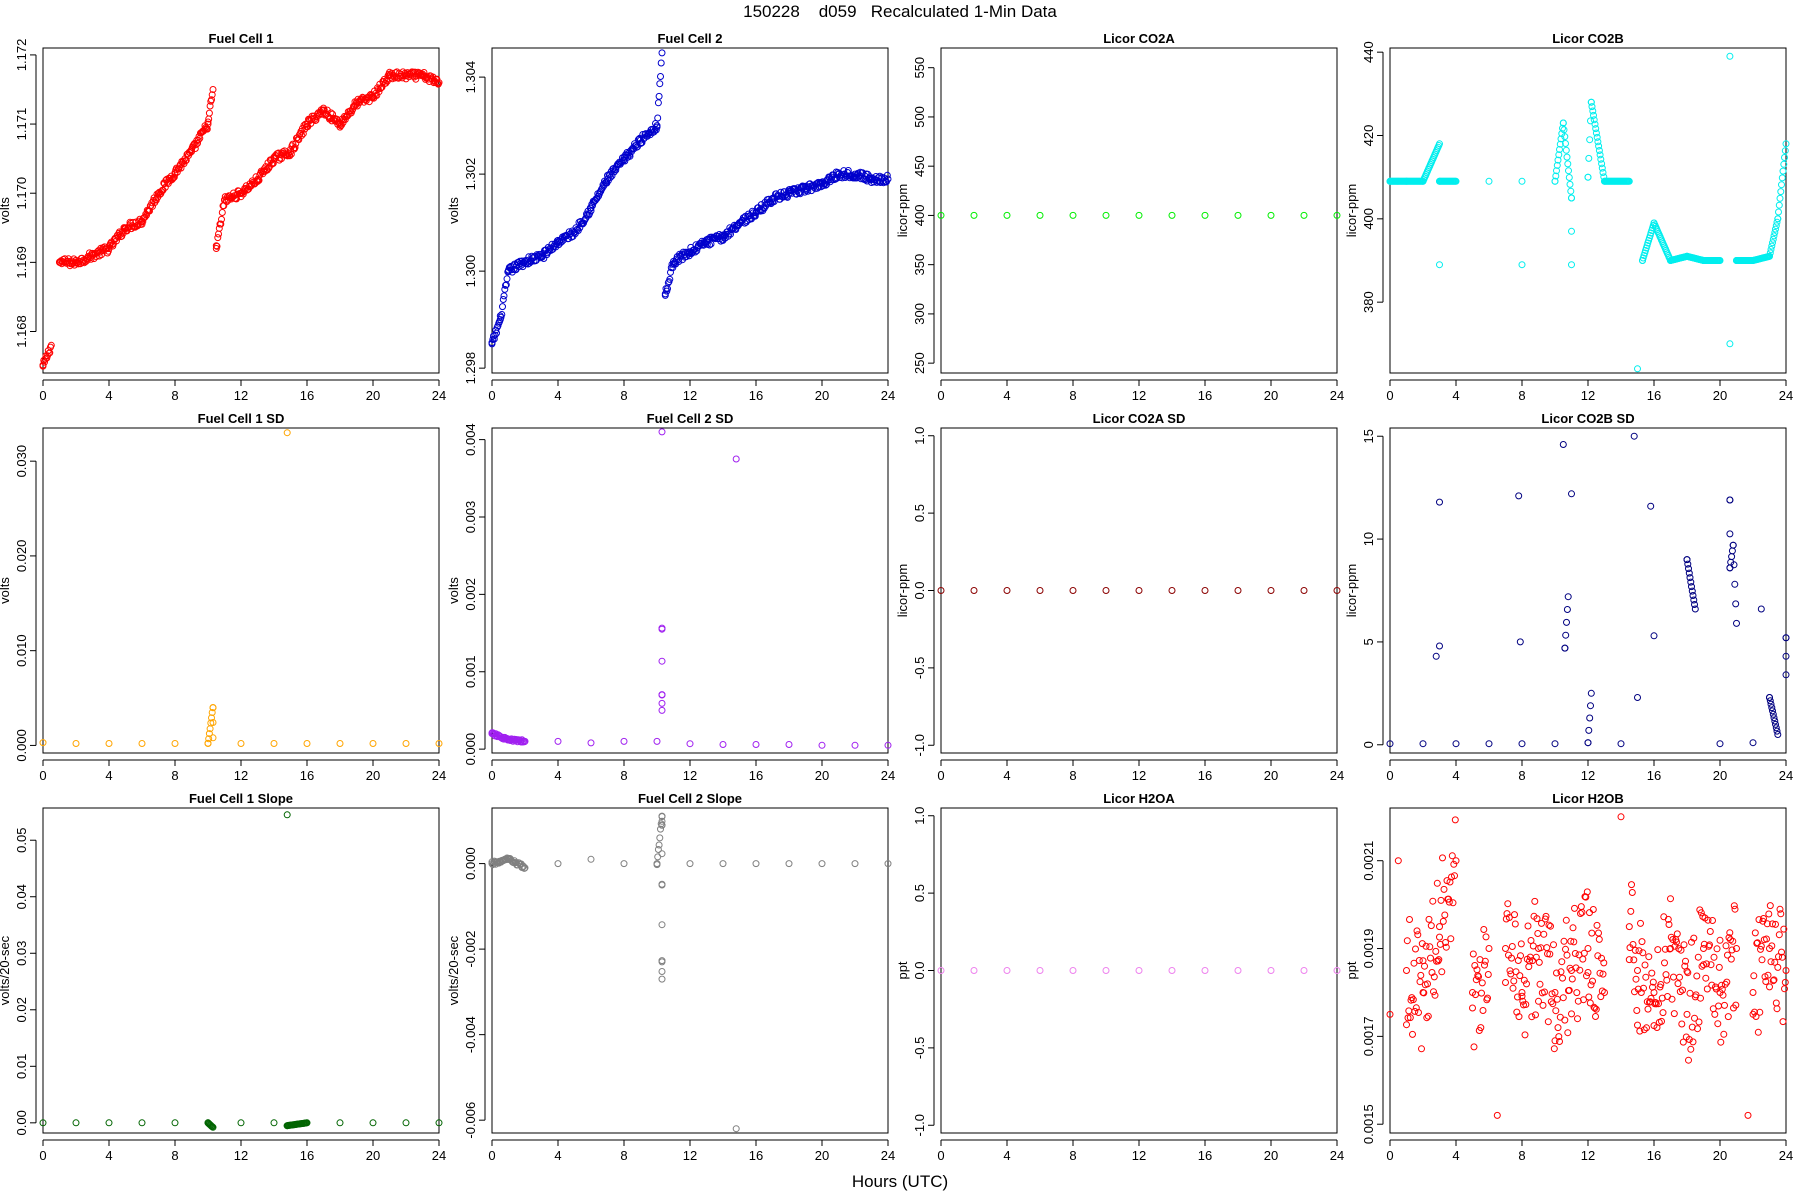 The height and width of the screenshot is (1200, 1800). I want to click on y-axis-label: ppt, so click(1351, 970).